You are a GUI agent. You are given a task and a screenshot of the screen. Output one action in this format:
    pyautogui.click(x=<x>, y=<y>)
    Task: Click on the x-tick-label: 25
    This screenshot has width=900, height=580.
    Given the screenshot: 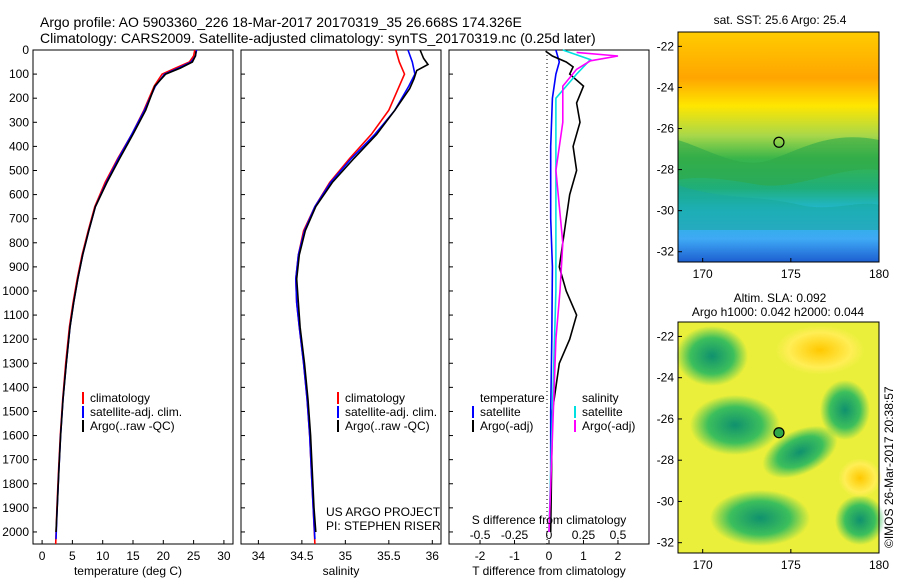 What is the action you would take?
    pyautogui.click(x=194, y=556)
    